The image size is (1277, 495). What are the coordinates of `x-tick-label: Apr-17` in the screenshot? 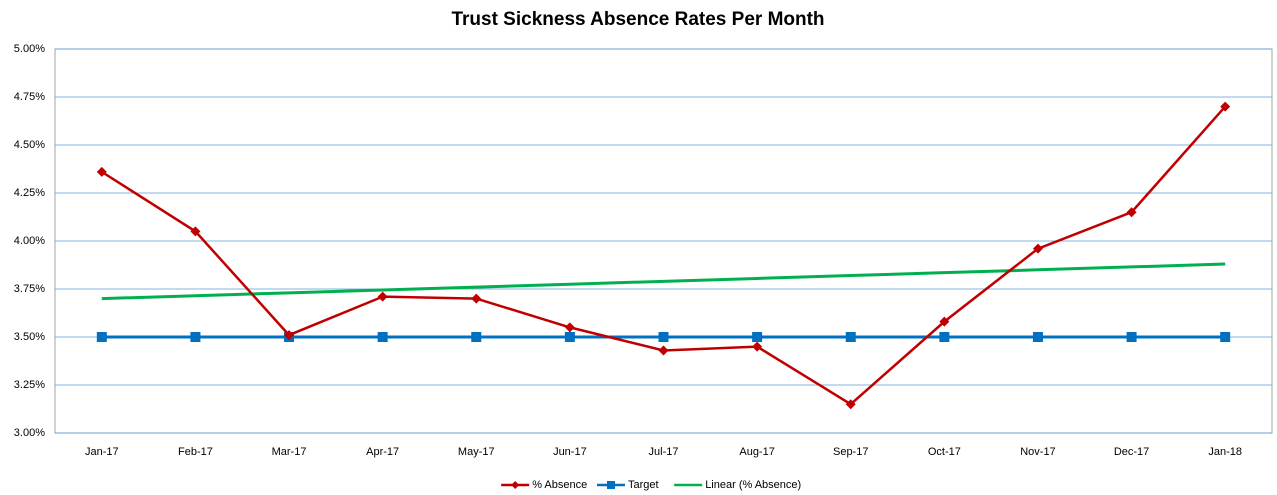 It's located at (382, 452).